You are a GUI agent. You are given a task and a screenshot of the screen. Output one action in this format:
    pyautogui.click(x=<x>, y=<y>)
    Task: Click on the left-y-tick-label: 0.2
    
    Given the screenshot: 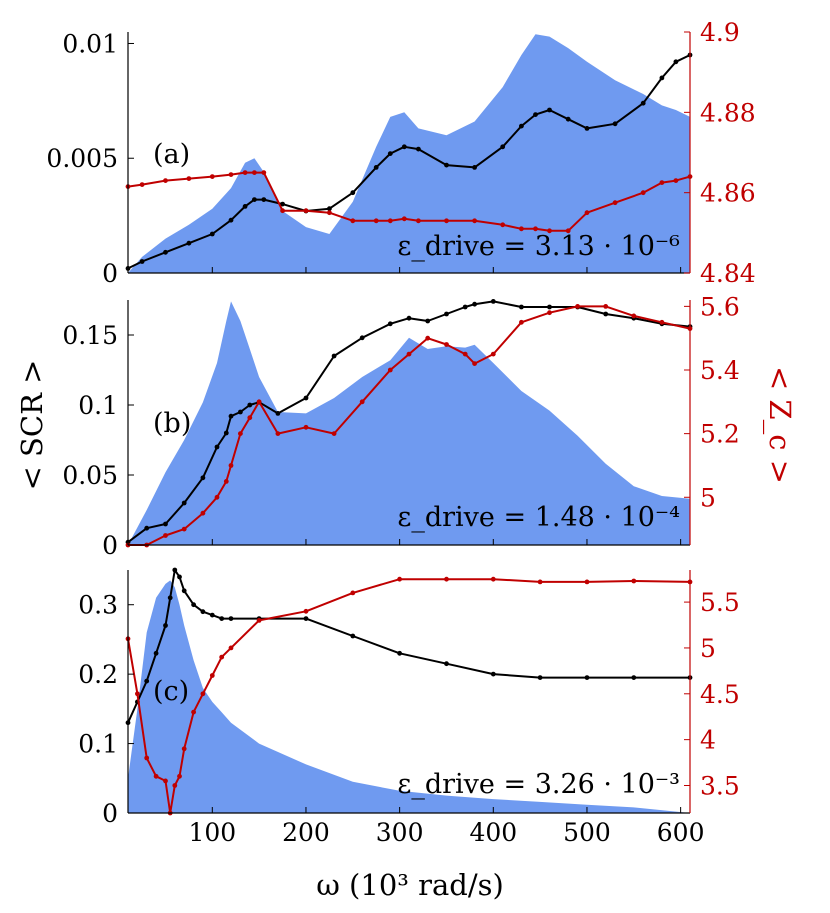 What is the action you would take?
    pyautogui.click(x=98, y=674)
    